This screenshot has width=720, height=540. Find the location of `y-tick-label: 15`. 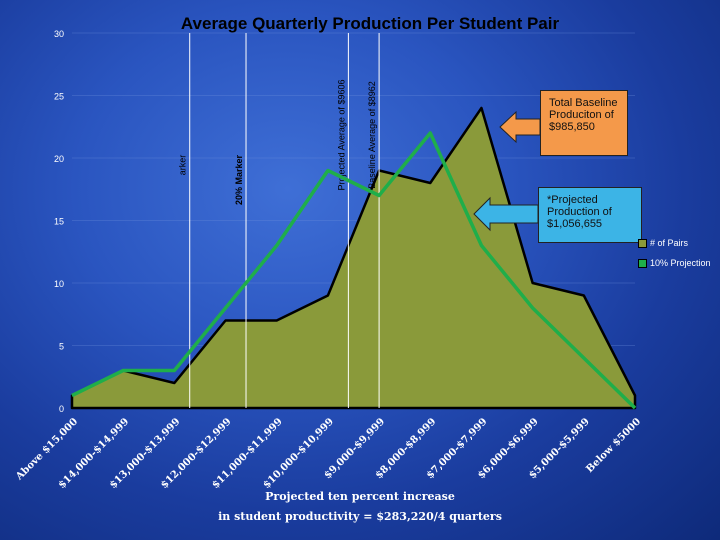

y-tick-label: 15 is located at coordinates (59, 222).